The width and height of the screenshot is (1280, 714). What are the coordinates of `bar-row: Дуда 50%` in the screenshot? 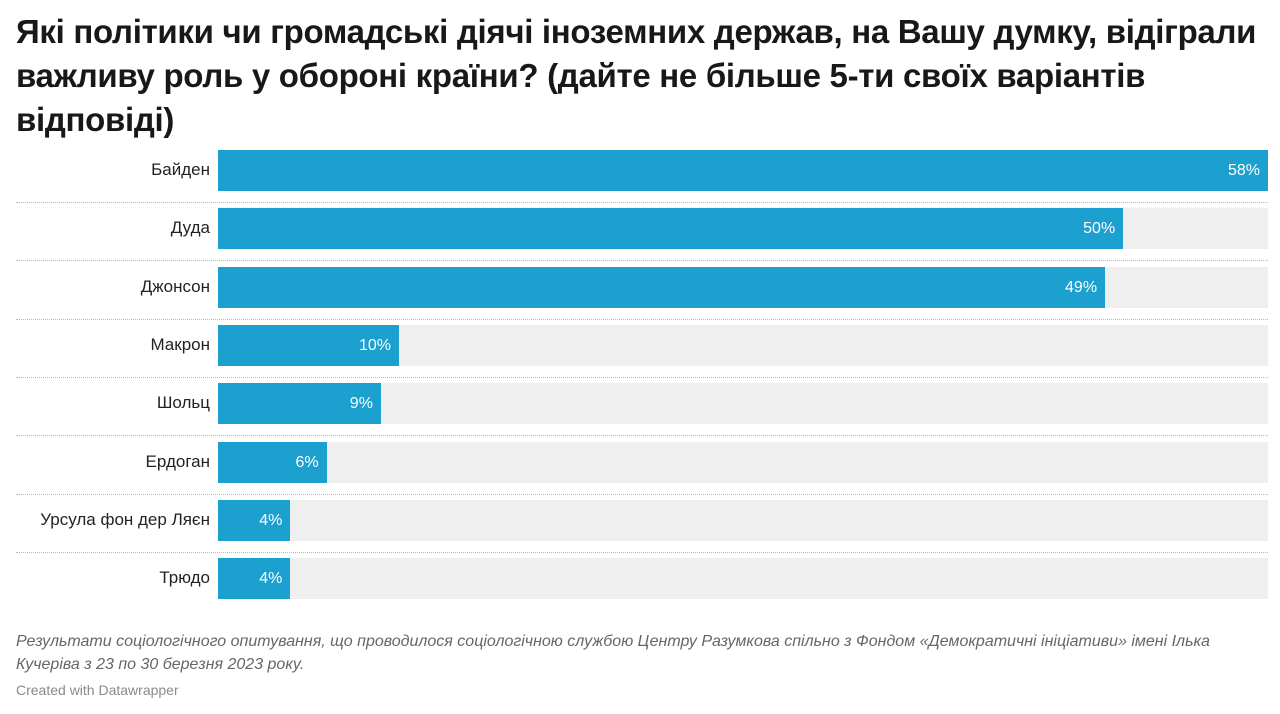 It's located at (640, 232).